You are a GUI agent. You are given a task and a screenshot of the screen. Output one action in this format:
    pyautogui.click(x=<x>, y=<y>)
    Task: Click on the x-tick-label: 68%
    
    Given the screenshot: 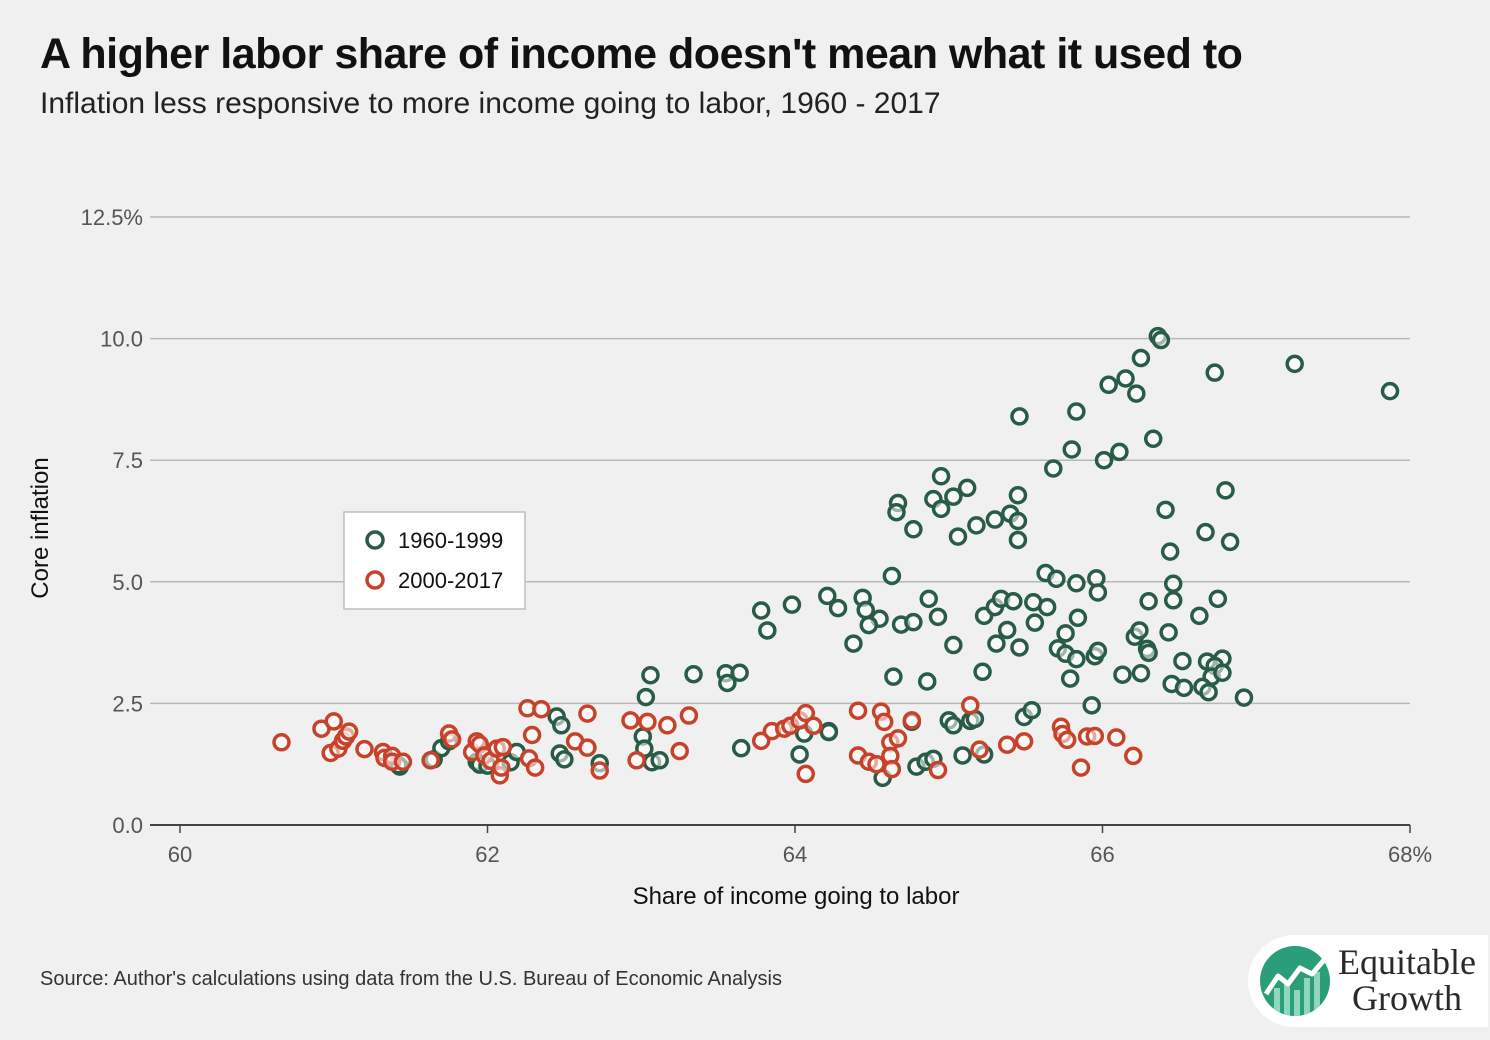 What is the action you would take?
    pyautogui.click(x=1410, y=854)
    